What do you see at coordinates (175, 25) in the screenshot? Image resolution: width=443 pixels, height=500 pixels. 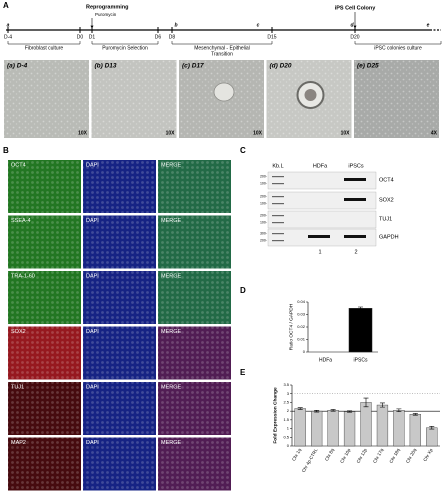 I see `stage-letter: b` at bounding box center [175, 25].